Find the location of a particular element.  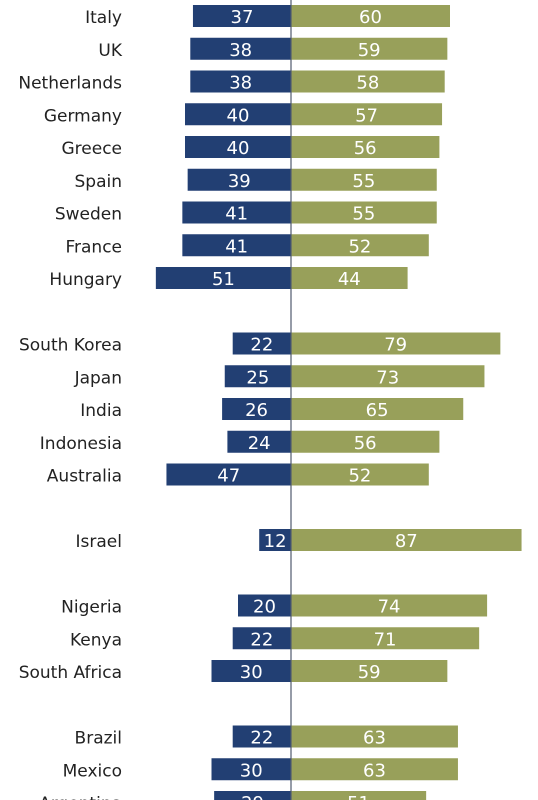

category-label: Argentina is located at coordinates (80, 797).